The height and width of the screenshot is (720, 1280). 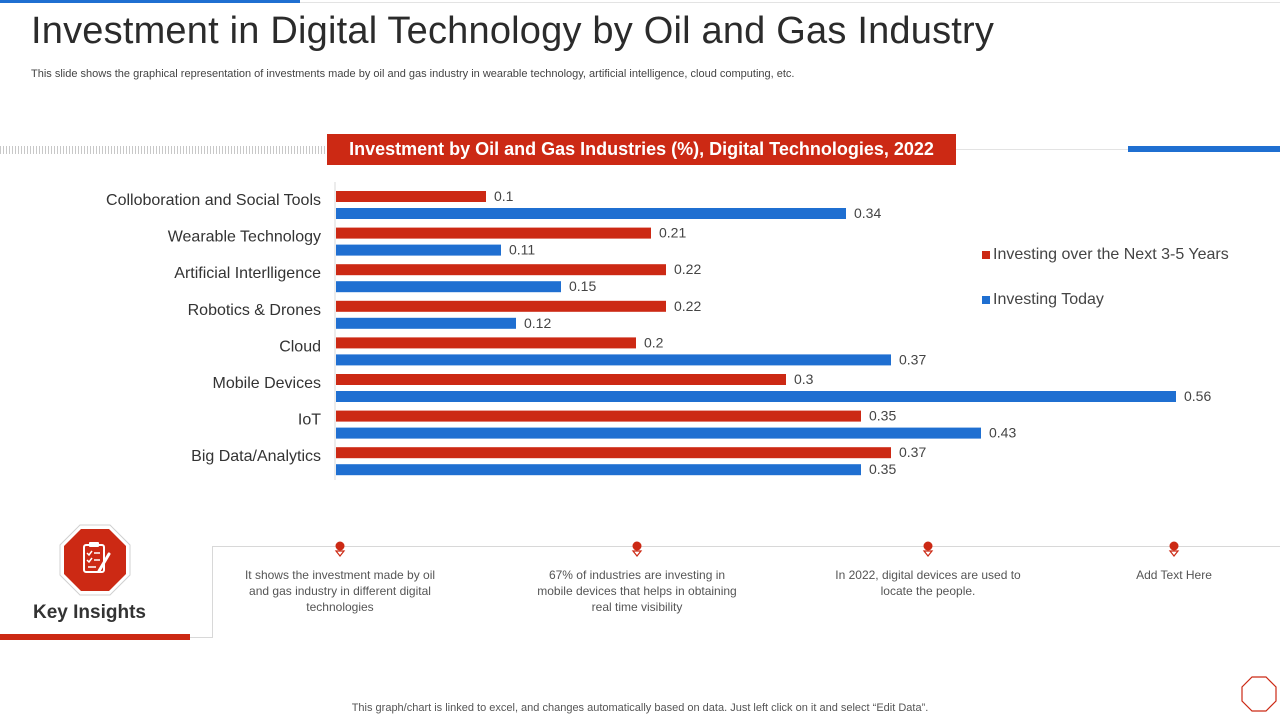 What do you see at coordinates (267, 383) in the screenshot?
I see `category-label: Mobile Devices` at bounding box center [267, 383].